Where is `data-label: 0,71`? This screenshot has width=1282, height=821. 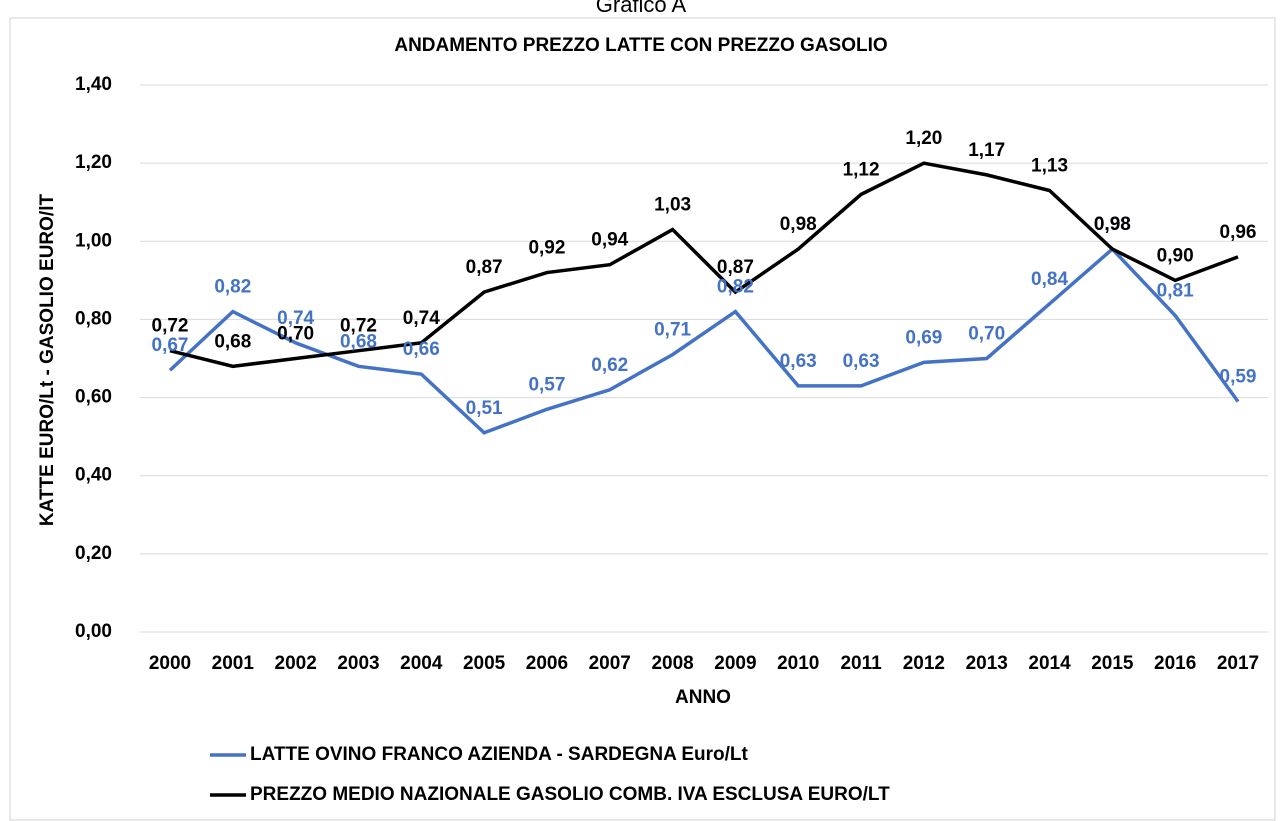
data-label: 0,71 is located at coordinates (672, 330).